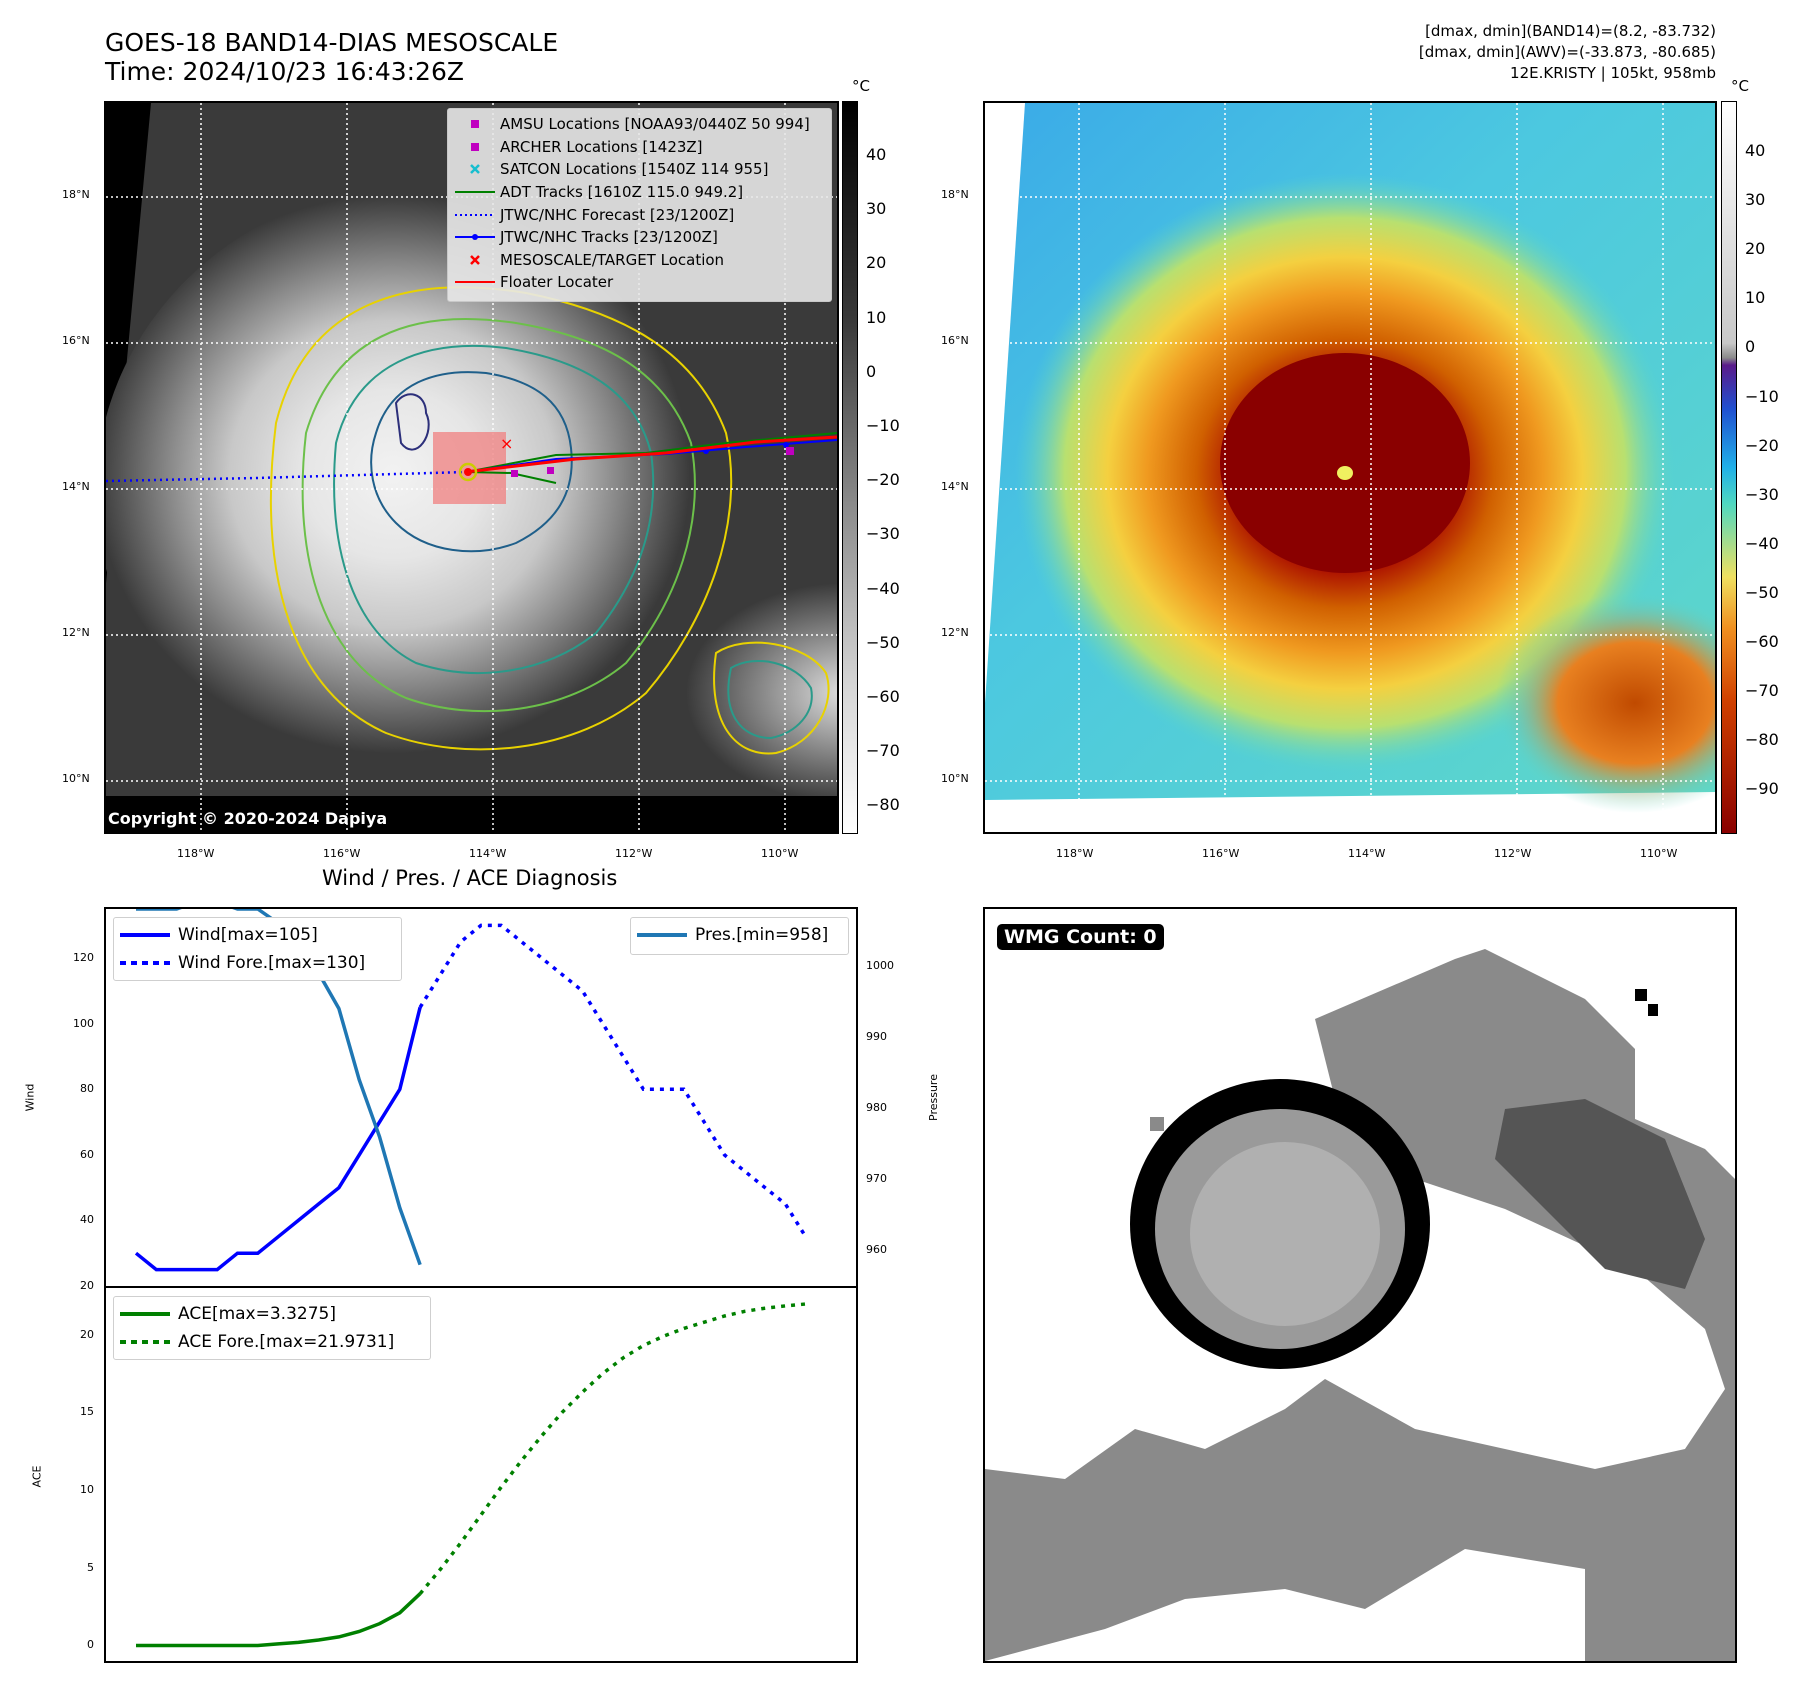  I want to click on colorbar-tick: 10, so click(1755, 298).